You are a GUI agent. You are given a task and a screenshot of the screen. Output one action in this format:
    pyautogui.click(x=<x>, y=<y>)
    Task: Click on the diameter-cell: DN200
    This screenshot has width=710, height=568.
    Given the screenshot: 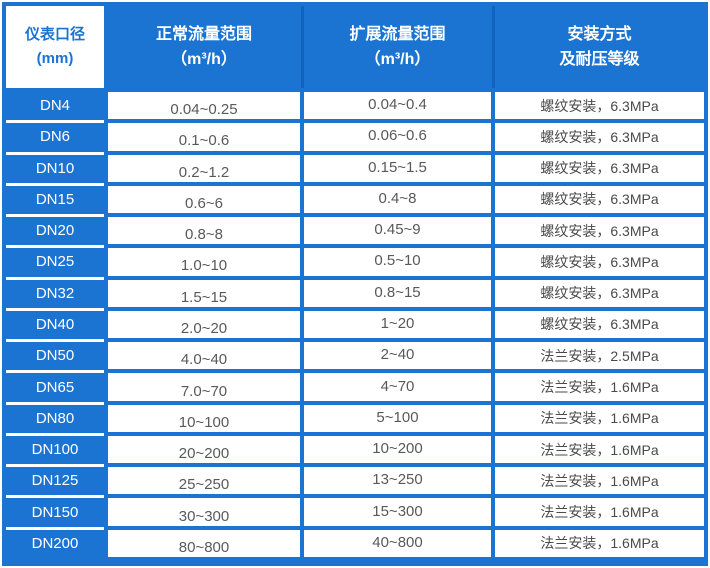 What is the action you would take?
    pyautogui.click(x=55, y=543)
    